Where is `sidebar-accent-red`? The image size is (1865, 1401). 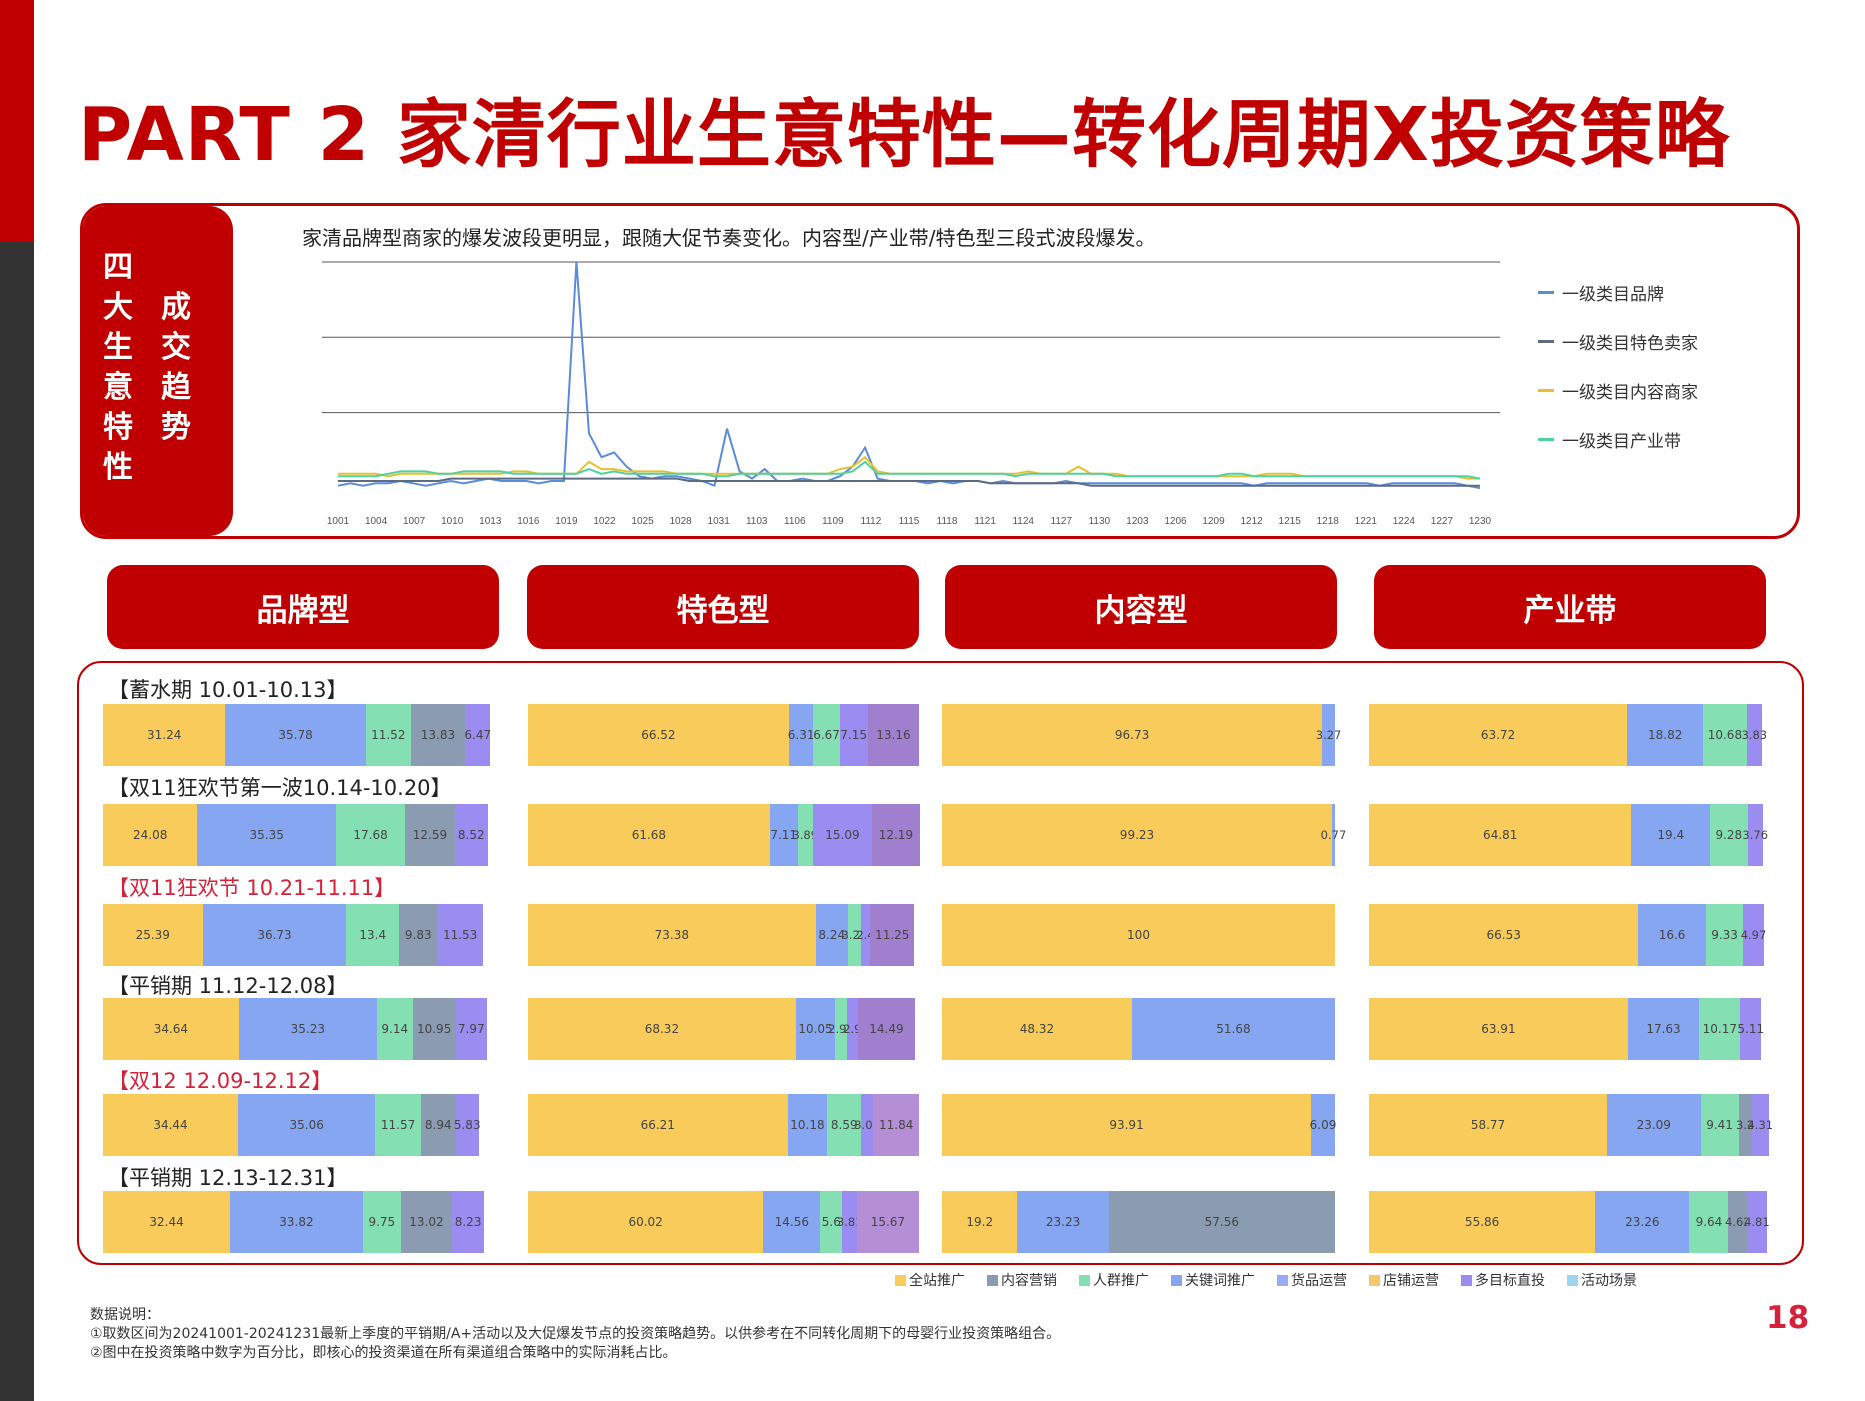 sidebar-accent-red is located at coordinates (17, 121).